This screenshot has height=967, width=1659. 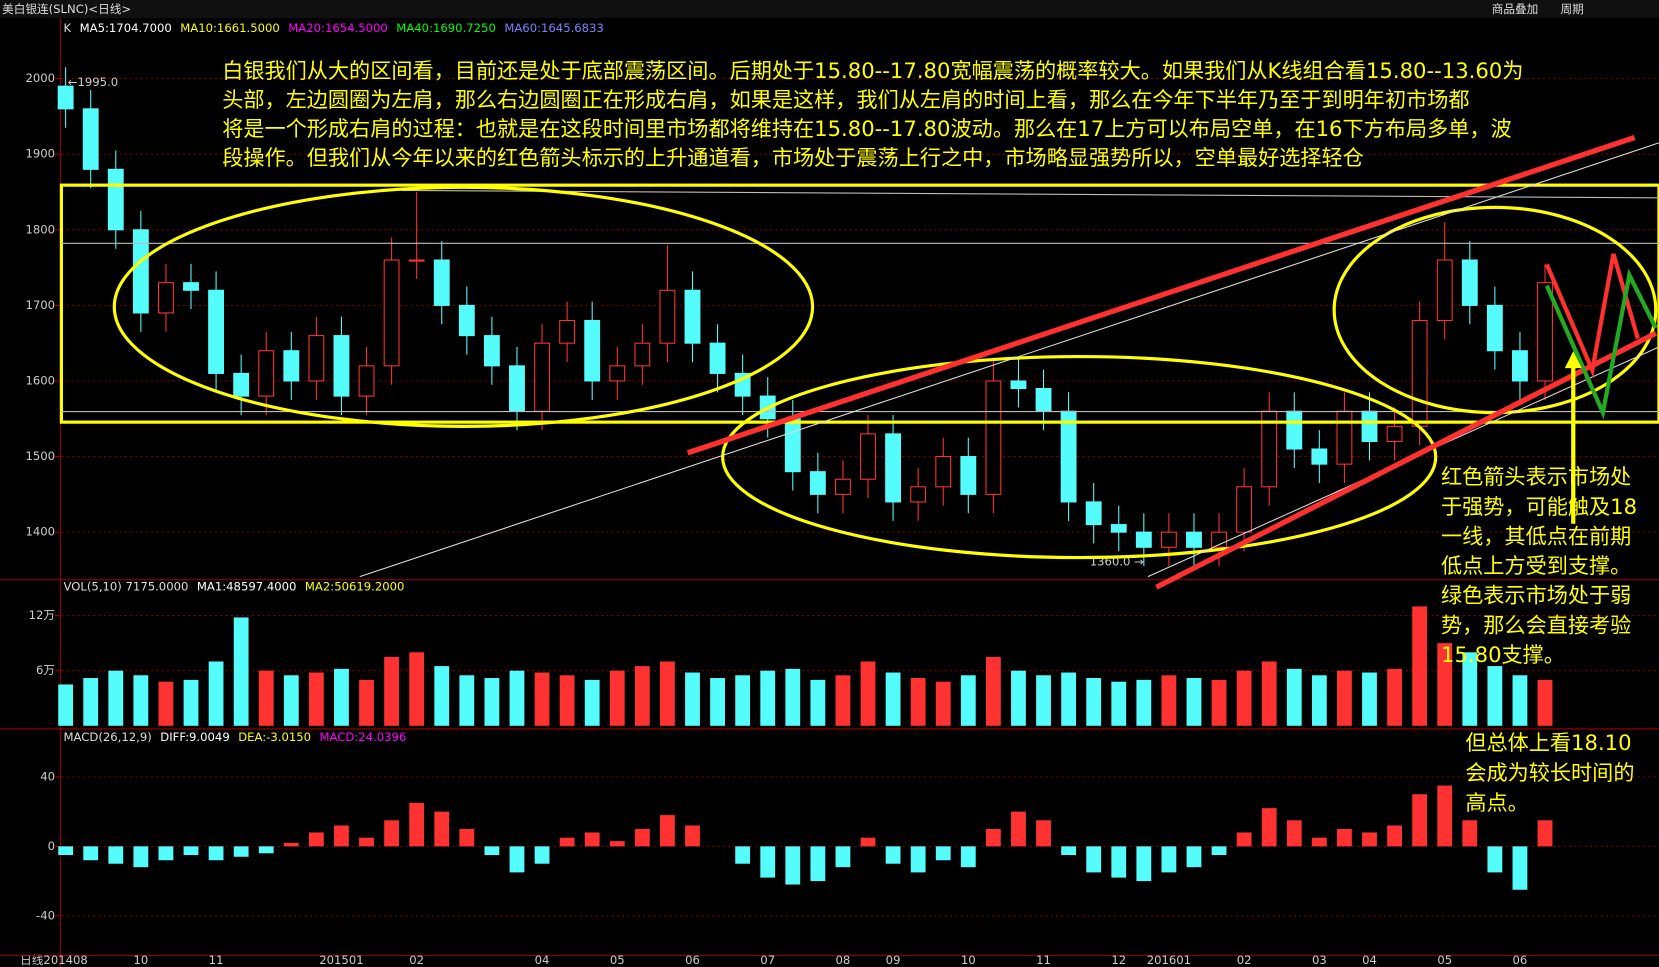 What do you see at coordinates (126, 587) in the screenshot?
I see `panel-label: VOL(5,10) 7175.0000` at bounding box center [126, 587].